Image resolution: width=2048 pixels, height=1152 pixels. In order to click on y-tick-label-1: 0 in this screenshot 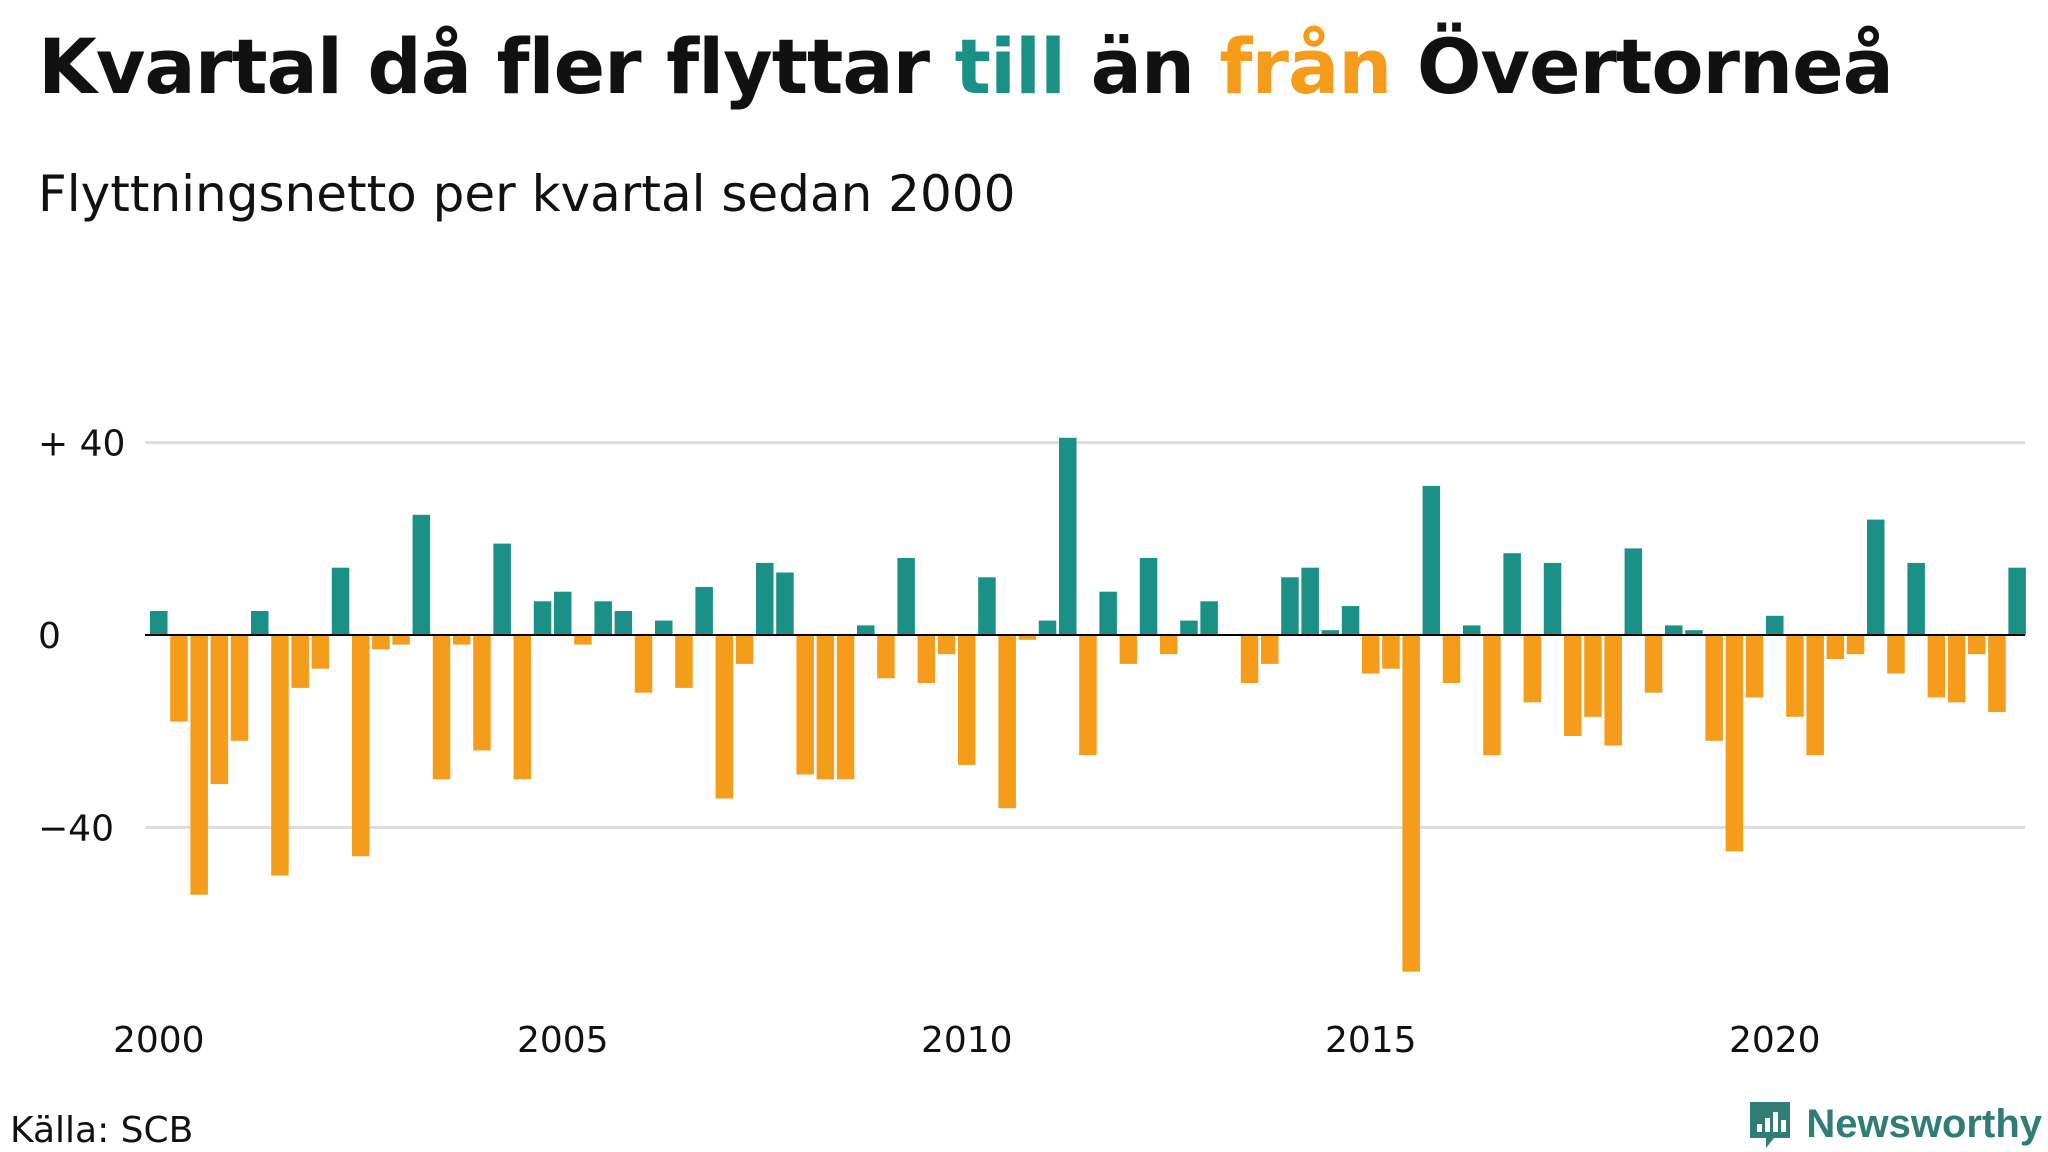, I will do `click(49, 636)`.